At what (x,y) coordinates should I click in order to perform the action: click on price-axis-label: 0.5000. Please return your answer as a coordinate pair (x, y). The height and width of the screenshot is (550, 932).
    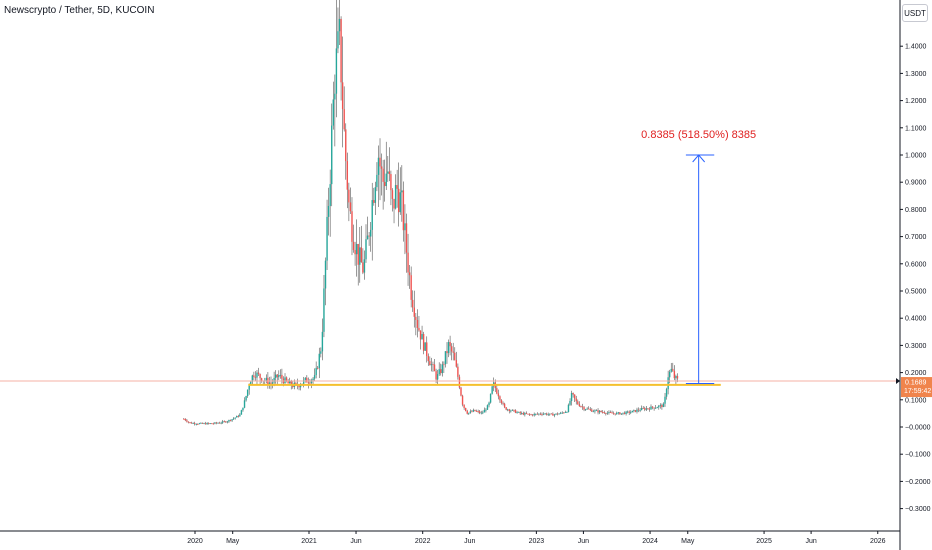
    Looking at the image, I should click on (916, 292).